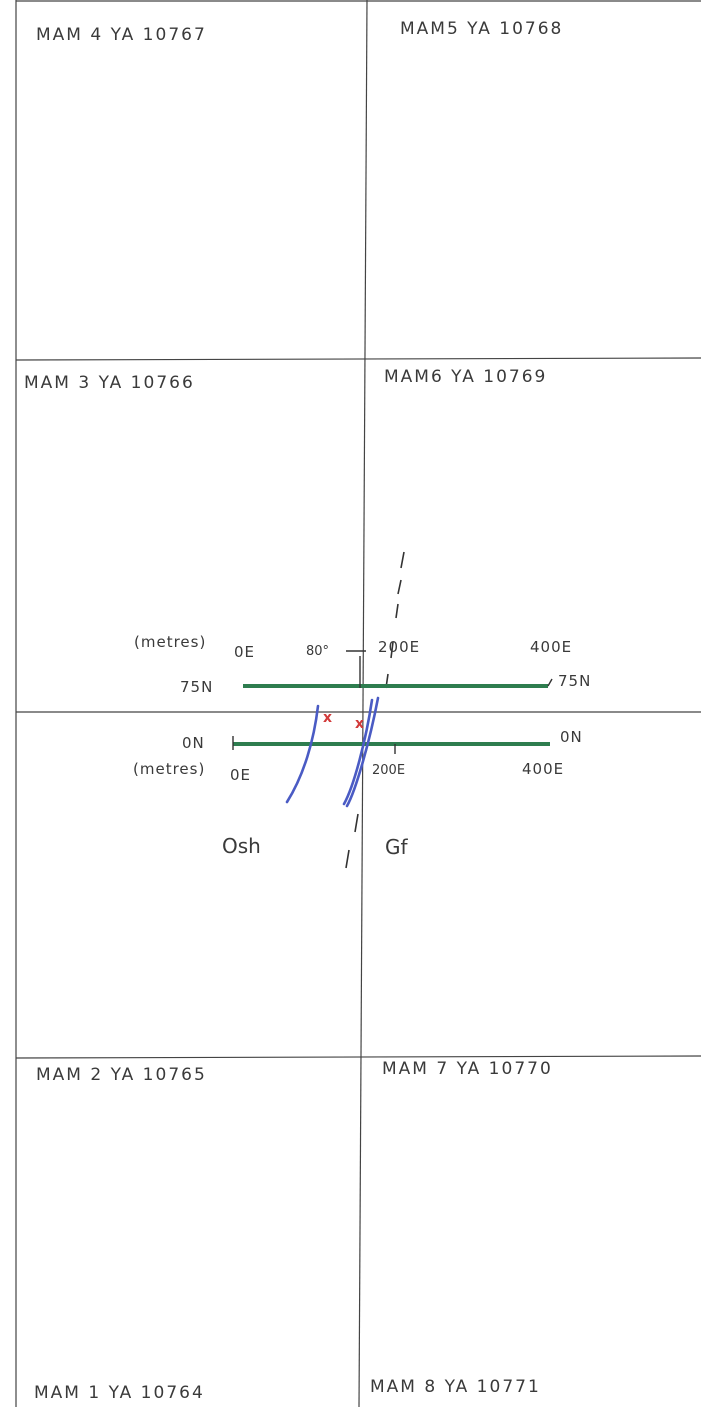 This screenshot has width=701, height=1407. I want to click on claim-label-mam2: MAM 2 YA 10765, so click(121, 1075).